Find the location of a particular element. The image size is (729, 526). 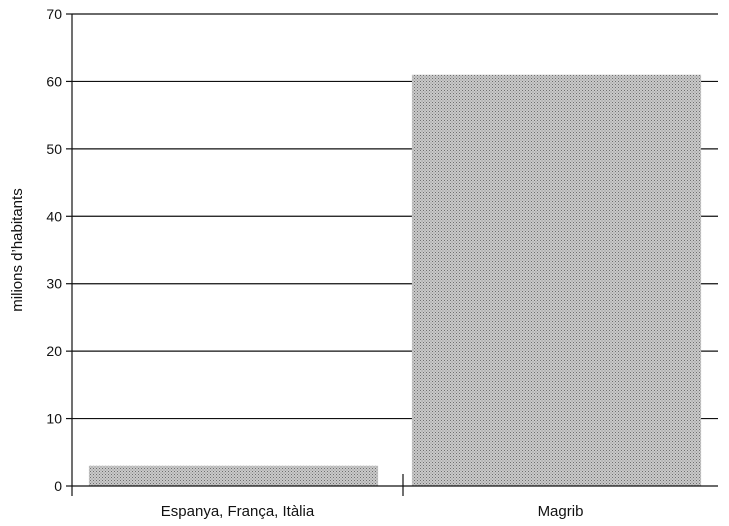

y-tick-label: 10 is located at coordinates (54, 419).